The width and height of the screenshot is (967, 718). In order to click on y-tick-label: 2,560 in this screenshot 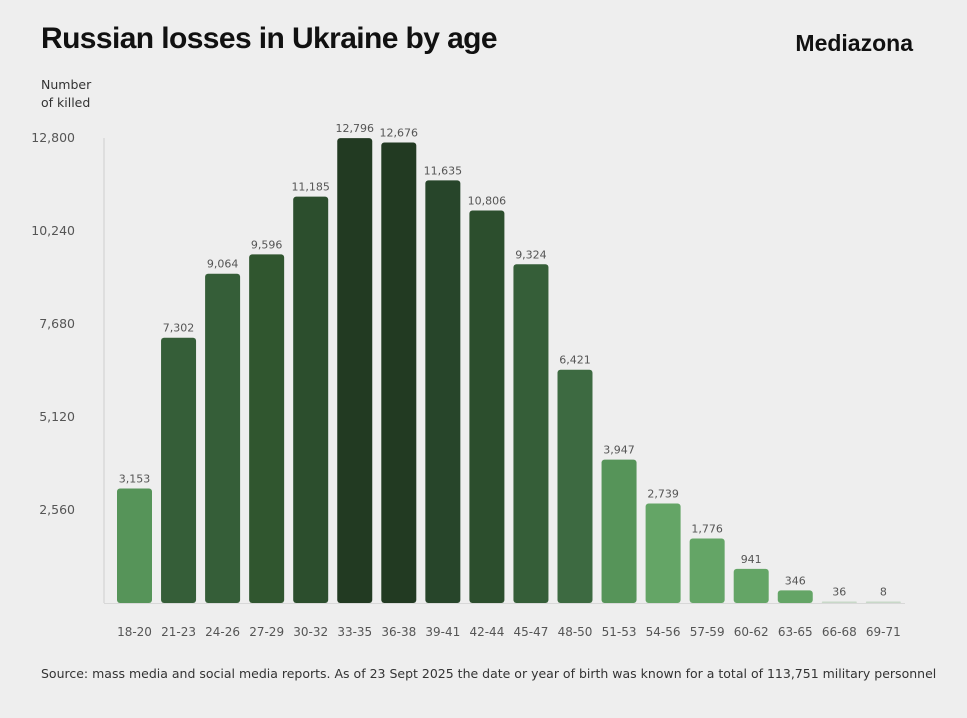, I will do `click(57, 509)`.